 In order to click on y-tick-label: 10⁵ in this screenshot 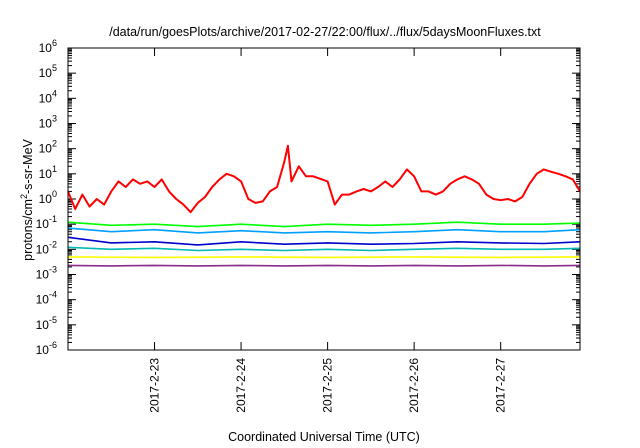, I will do `click(48, 71)`.